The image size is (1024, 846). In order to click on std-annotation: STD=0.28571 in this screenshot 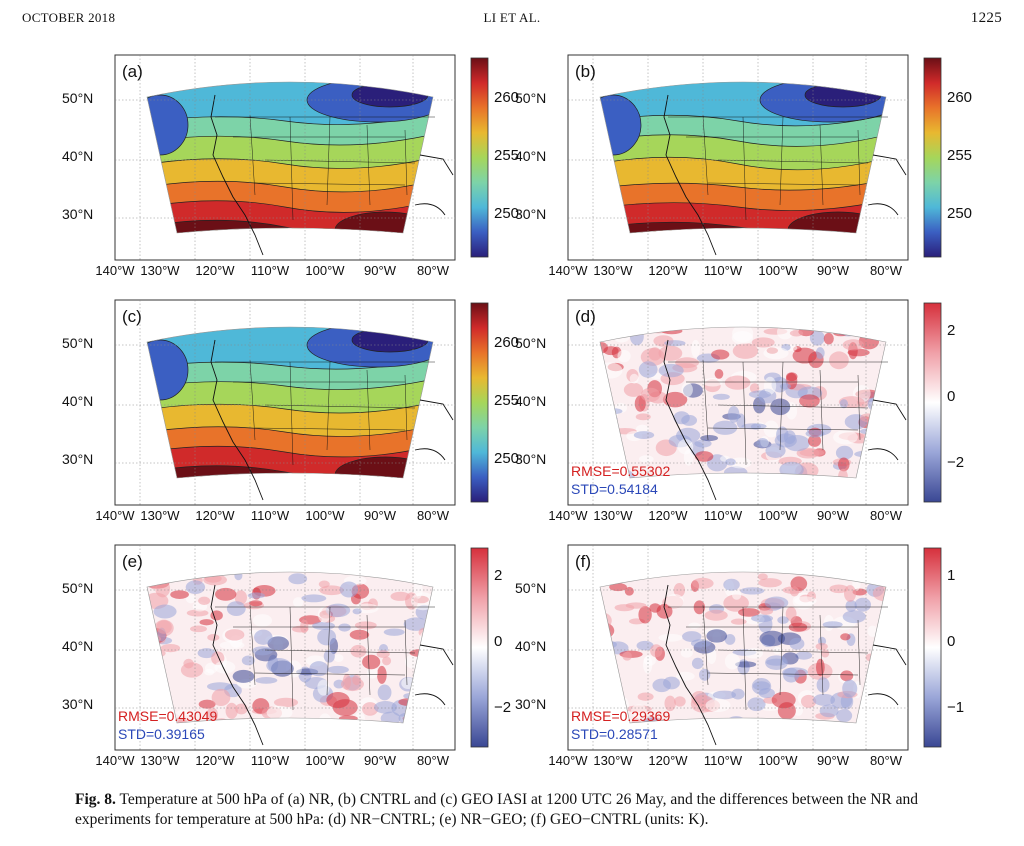, I will do `click(614, 734)`.